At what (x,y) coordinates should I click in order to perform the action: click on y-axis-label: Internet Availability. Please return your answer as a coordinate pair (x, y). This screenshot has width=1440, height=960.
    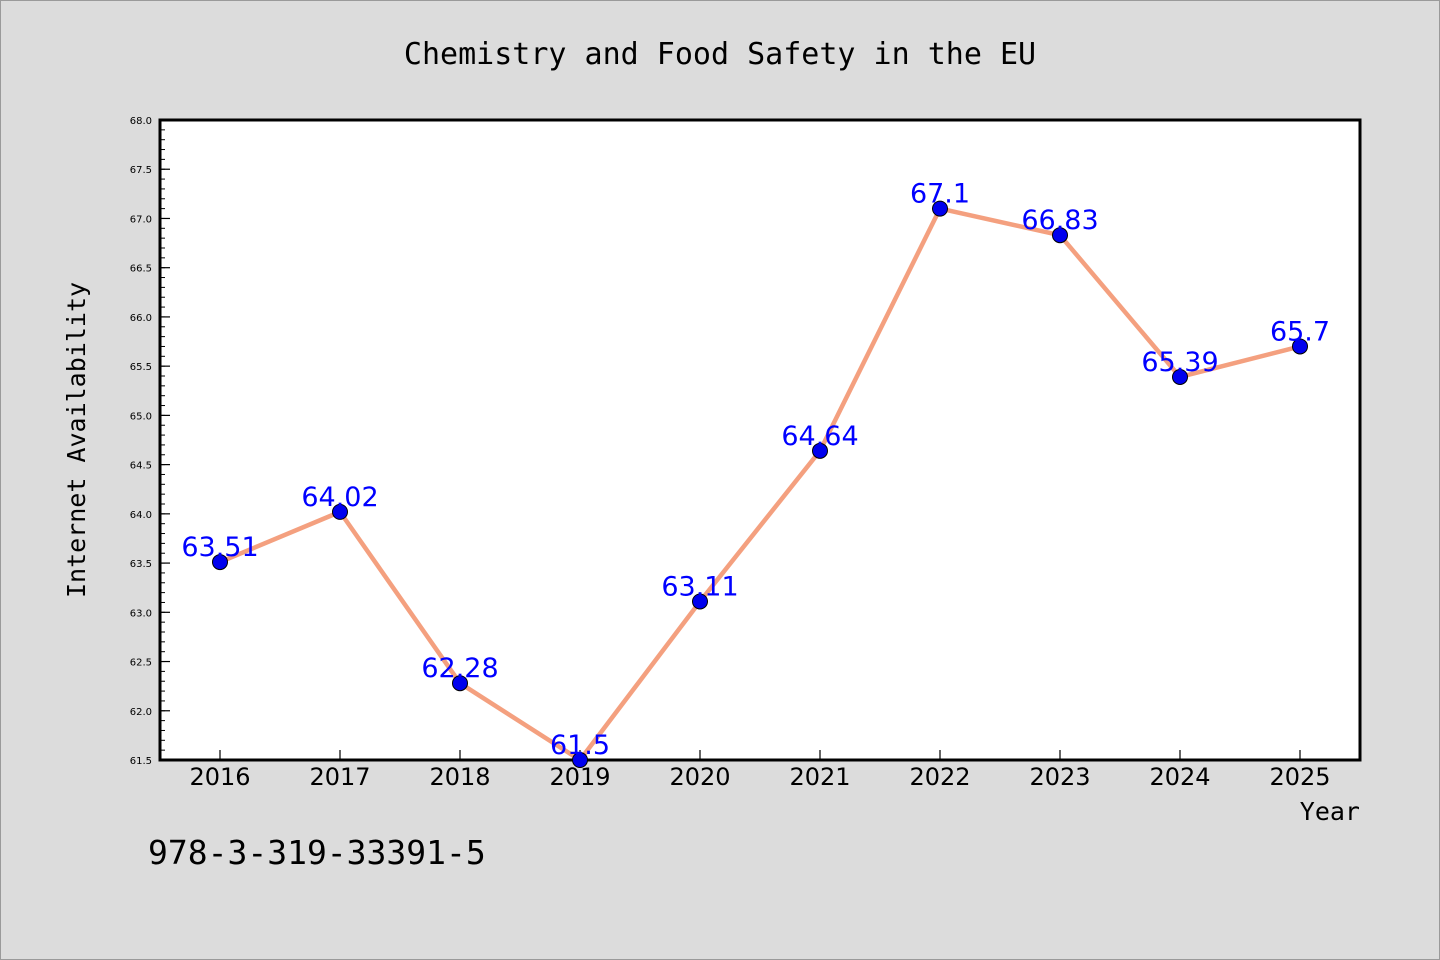
    Looking at the image, I should click on (76, 440).